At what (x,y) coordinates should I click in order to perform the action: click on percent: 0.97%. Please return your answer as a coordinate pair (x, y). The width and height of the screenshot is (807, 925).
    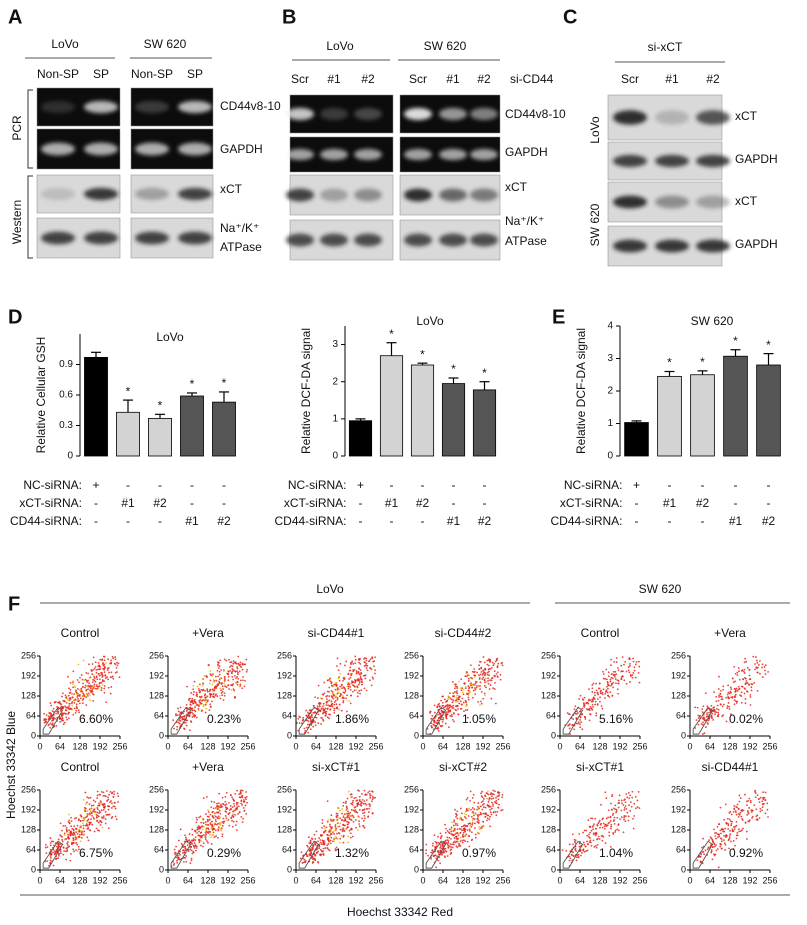
    Looking at the image, I should click on (479, 853).